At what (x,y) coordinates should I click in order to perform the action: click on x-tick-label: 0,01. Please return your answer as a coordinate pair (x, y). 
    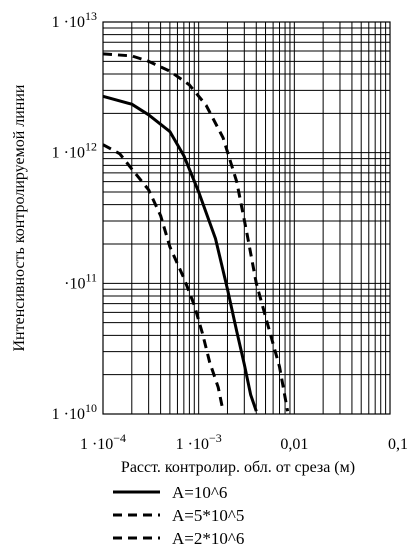
    Looking at the image, I should click on (294, 444).